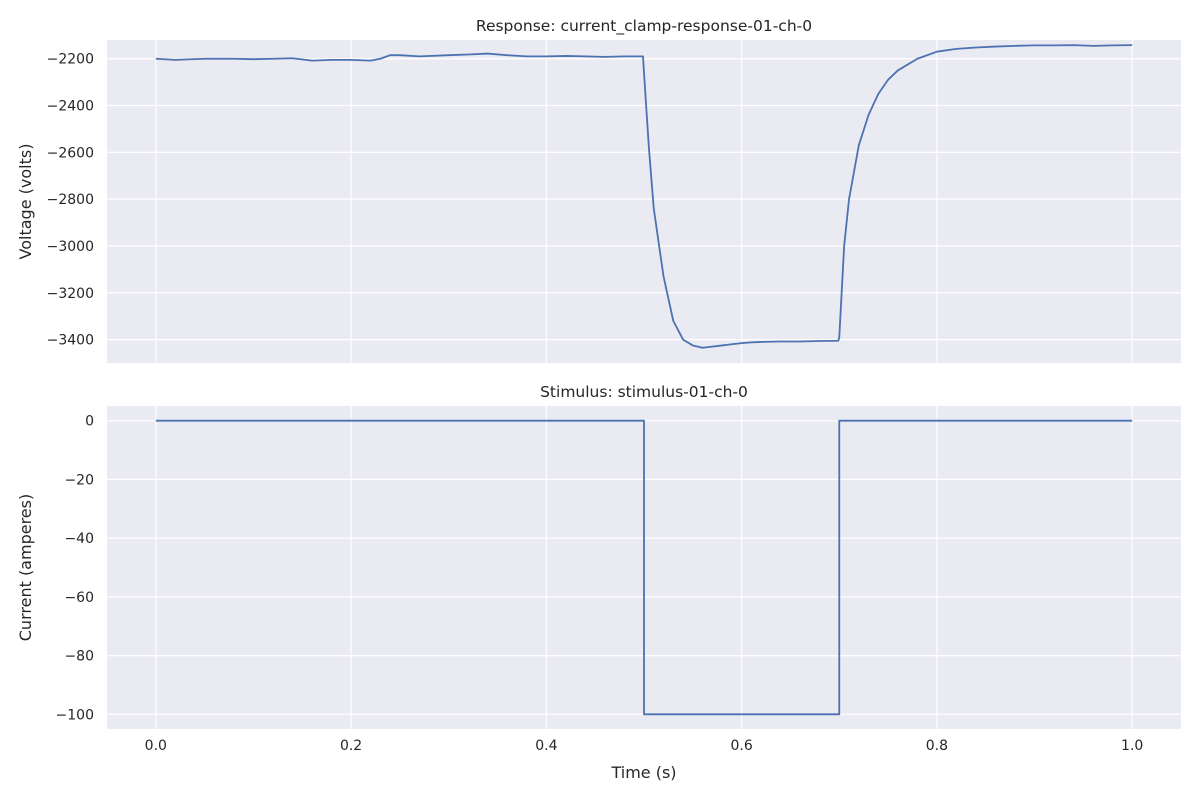  What do you see at coordinates (79, 539) in the screenshot?
I see `stimulus-y-tick-label: −40` at bounding box center [79, 539].